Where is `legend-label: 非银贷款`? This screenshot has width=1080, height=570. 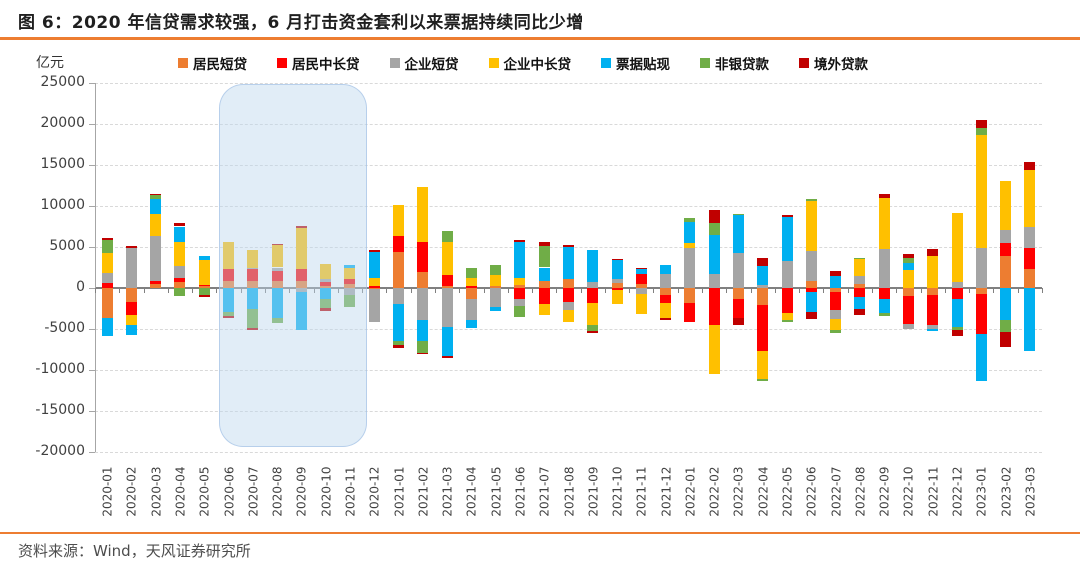
legend-label: 非银贷款 is located at coordinates (742, 65).